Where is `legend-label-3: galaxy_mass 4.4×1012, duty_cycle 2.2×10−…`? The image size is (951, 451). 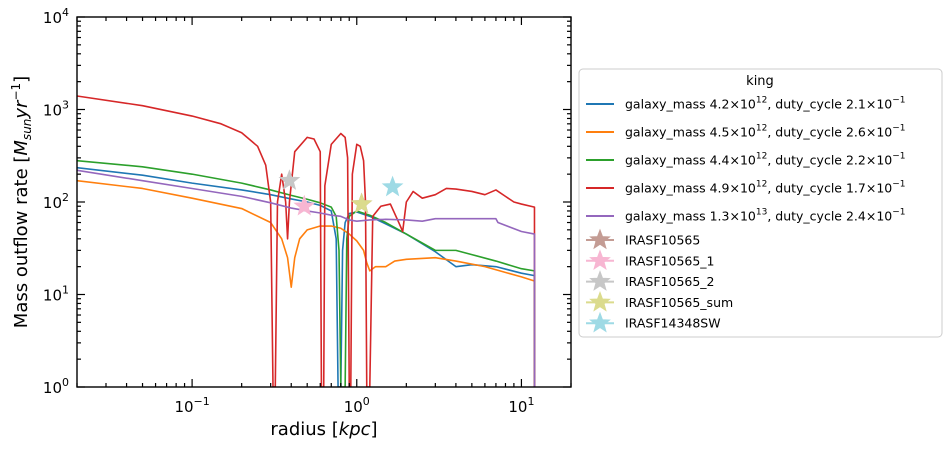 legend-label-3: galaxy_mass 4.4×1012, duty_cycle 2.2×10−… is located at coordinates (765, 160).